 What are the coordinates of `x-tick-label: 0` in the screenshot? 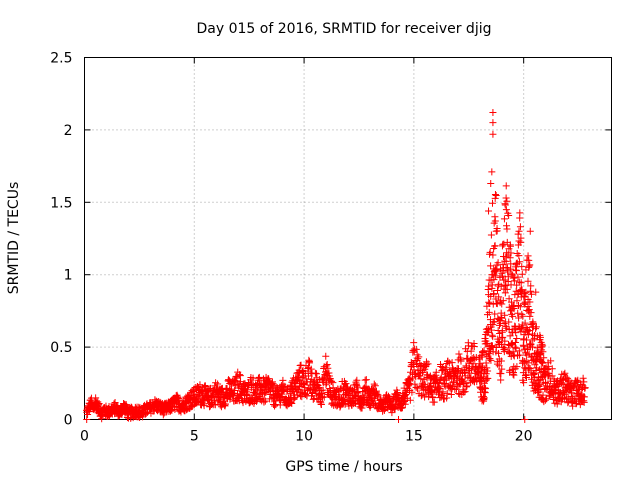 It's located at (84, 437).